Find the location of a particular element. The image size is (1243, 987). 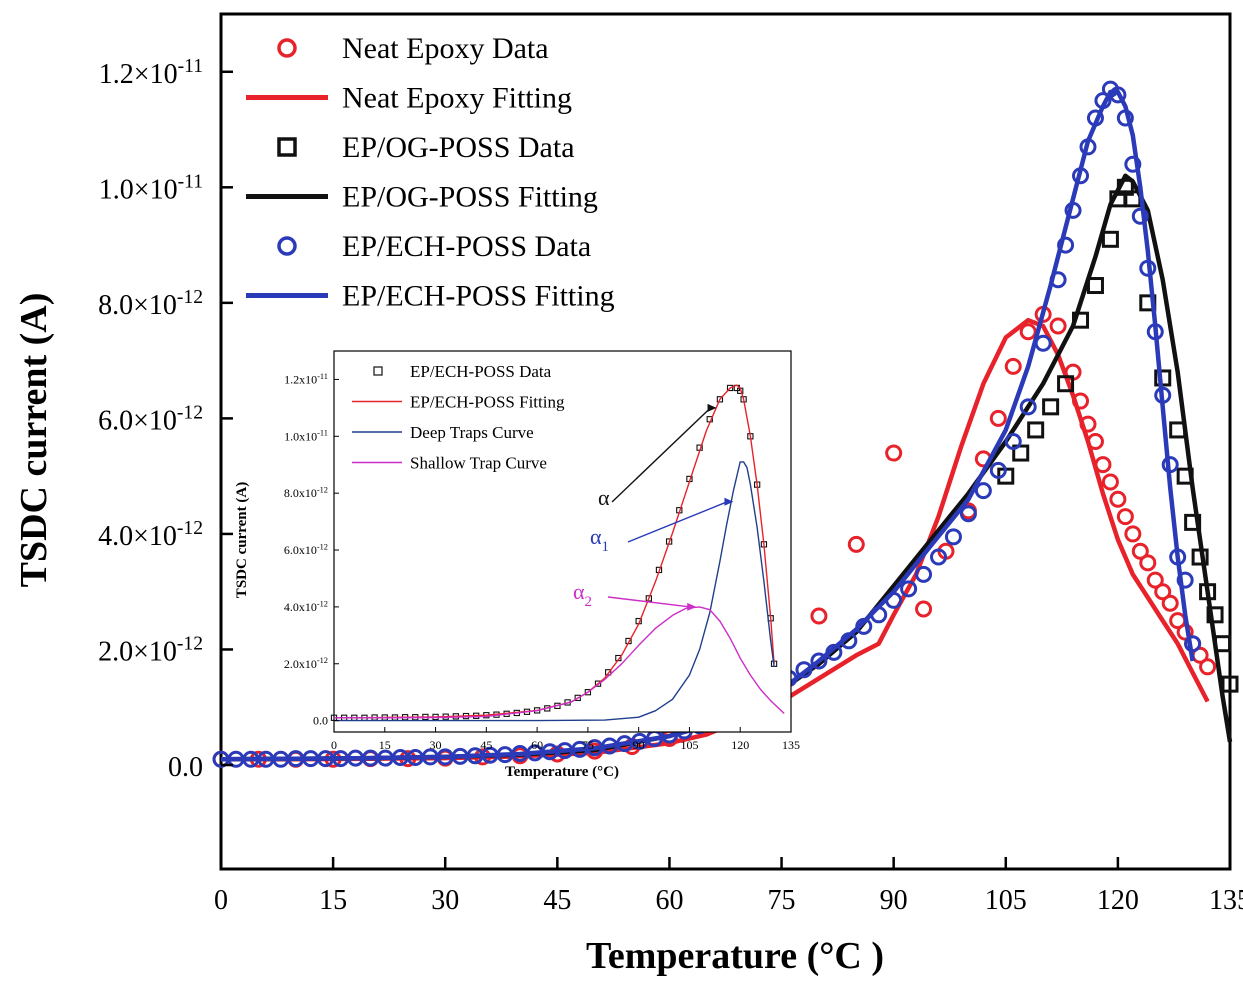

inset-x-axis-title: Temperature (°C) is located at coordinates (562, 772).